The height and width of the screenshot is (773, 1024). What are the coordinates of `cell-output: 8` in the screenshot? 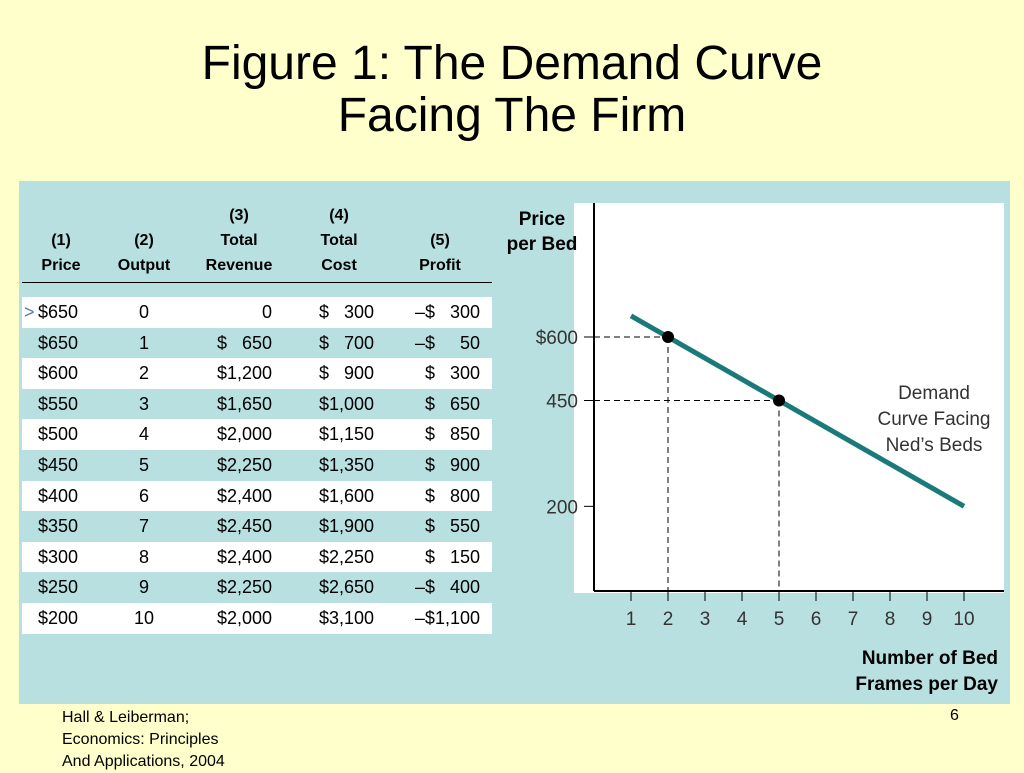 It's located at (143, 556).